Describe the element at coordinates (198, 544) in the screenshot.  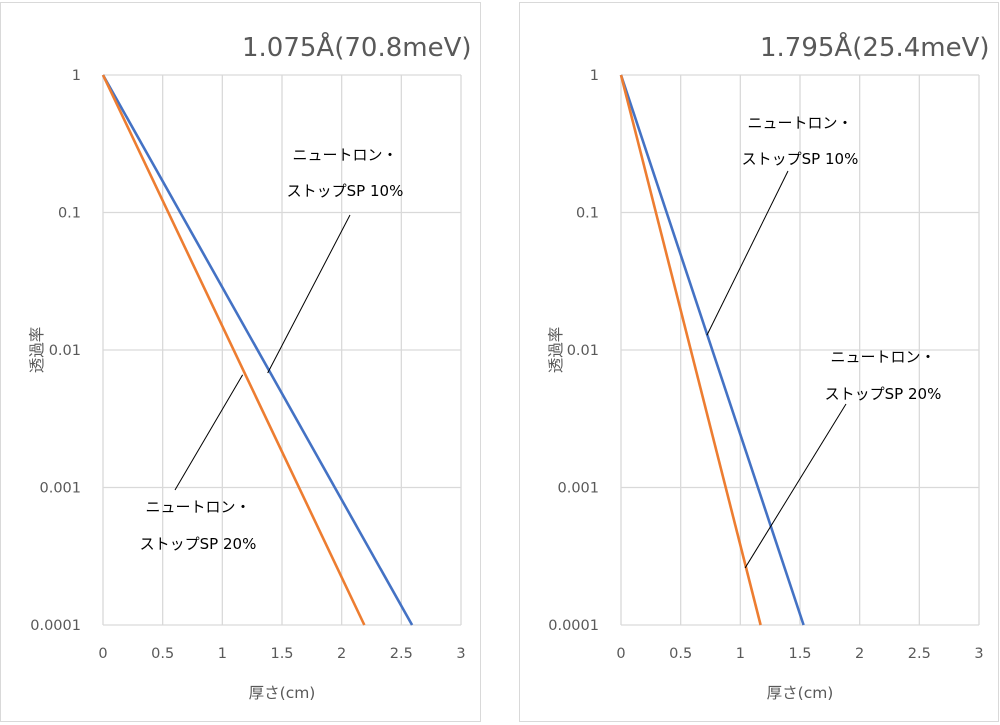
I see `chart1-annotation-label-line2: ストップSP 20%` at that location.